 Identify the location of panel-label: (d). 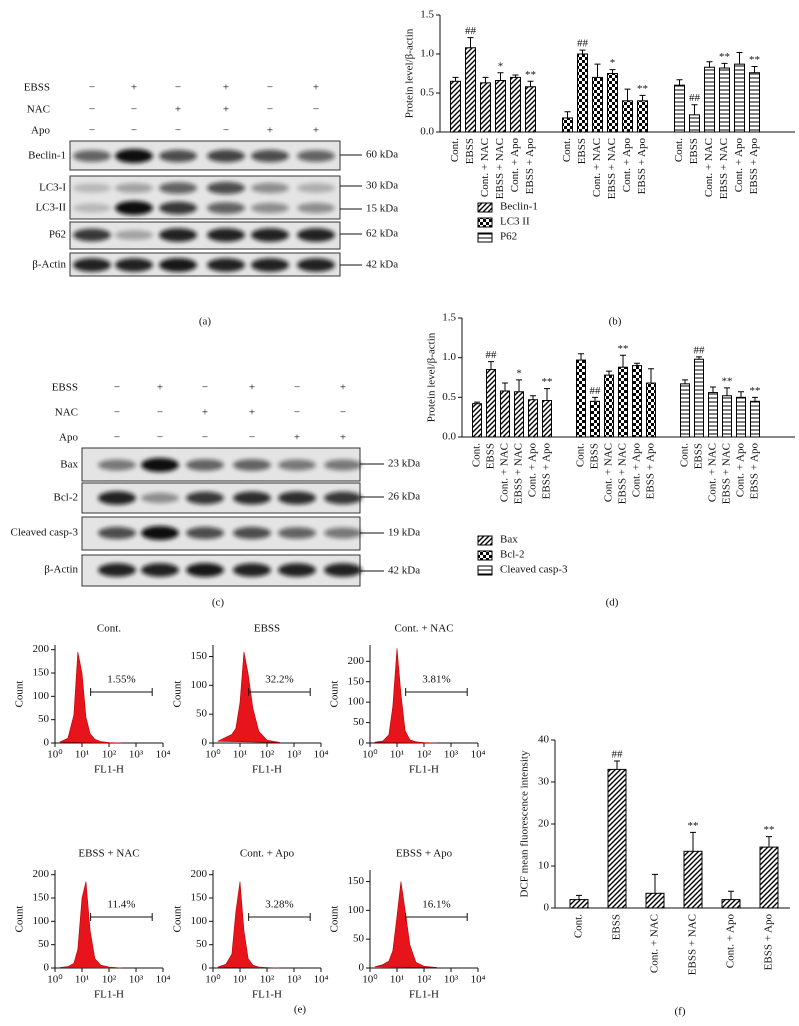
(612, 603).